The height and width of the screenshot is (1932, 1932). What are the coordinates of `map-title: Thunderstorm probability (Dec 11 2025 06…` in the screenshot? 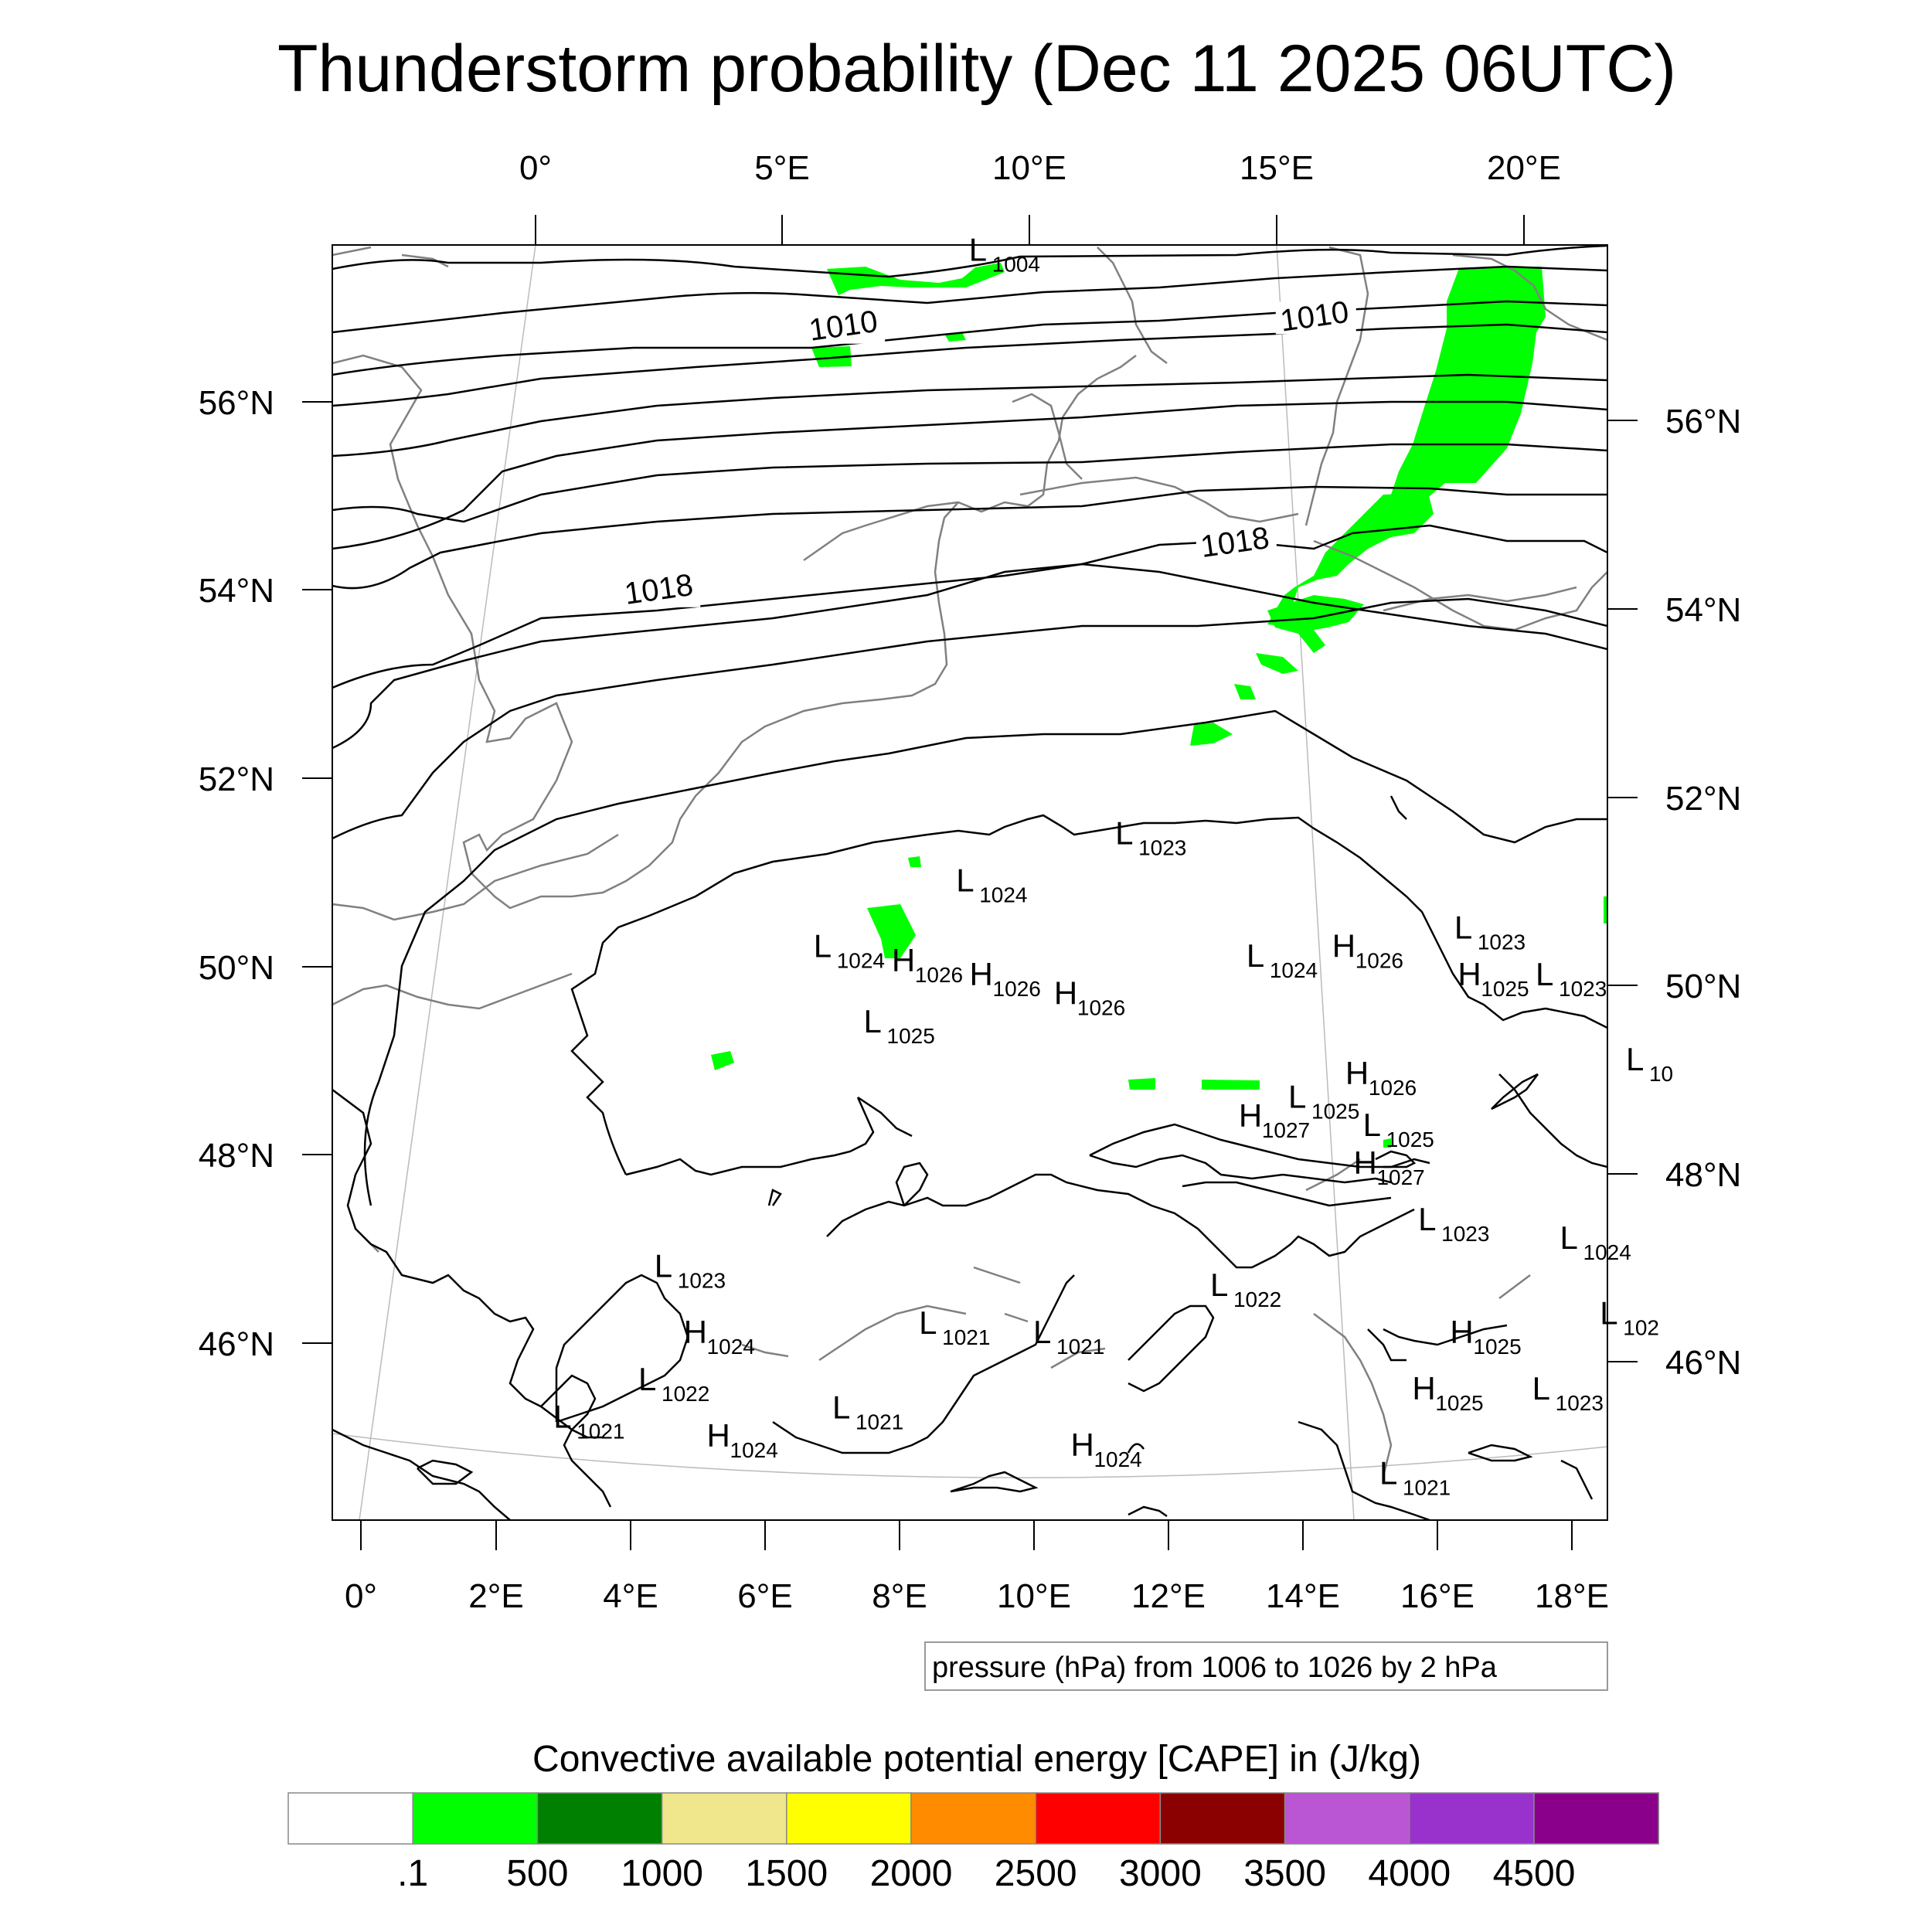 It's located at (977, 69).